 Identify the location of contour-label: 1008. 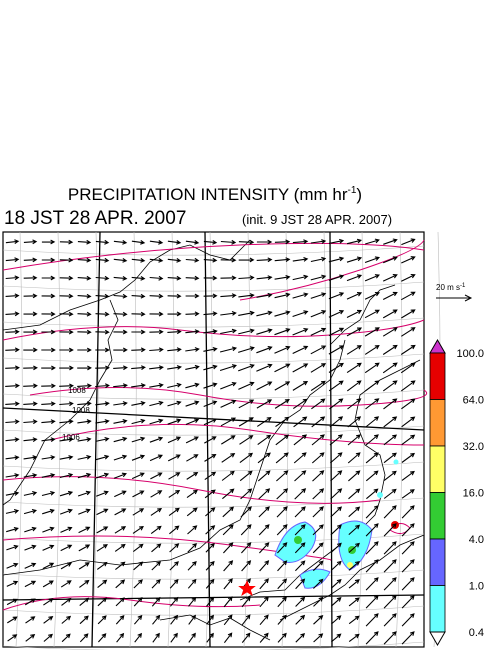
(77, 390).